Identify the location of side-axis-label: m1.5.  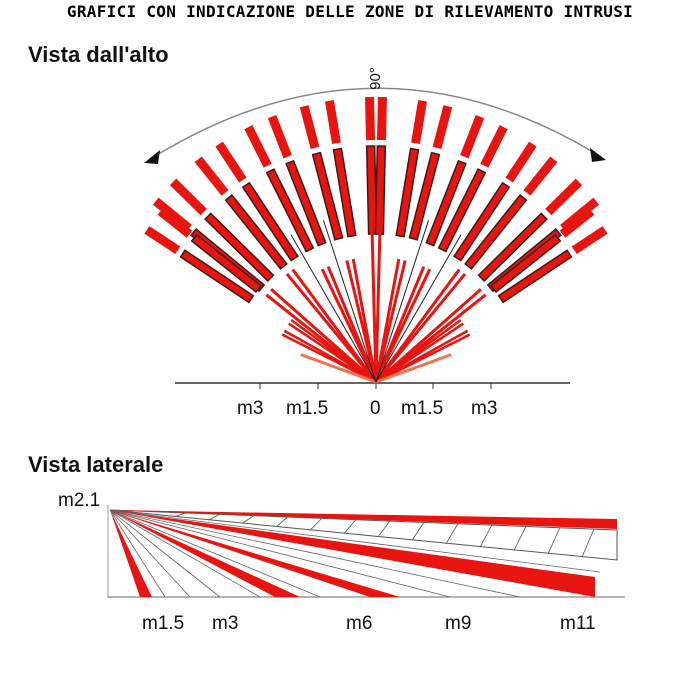
(163, 623).